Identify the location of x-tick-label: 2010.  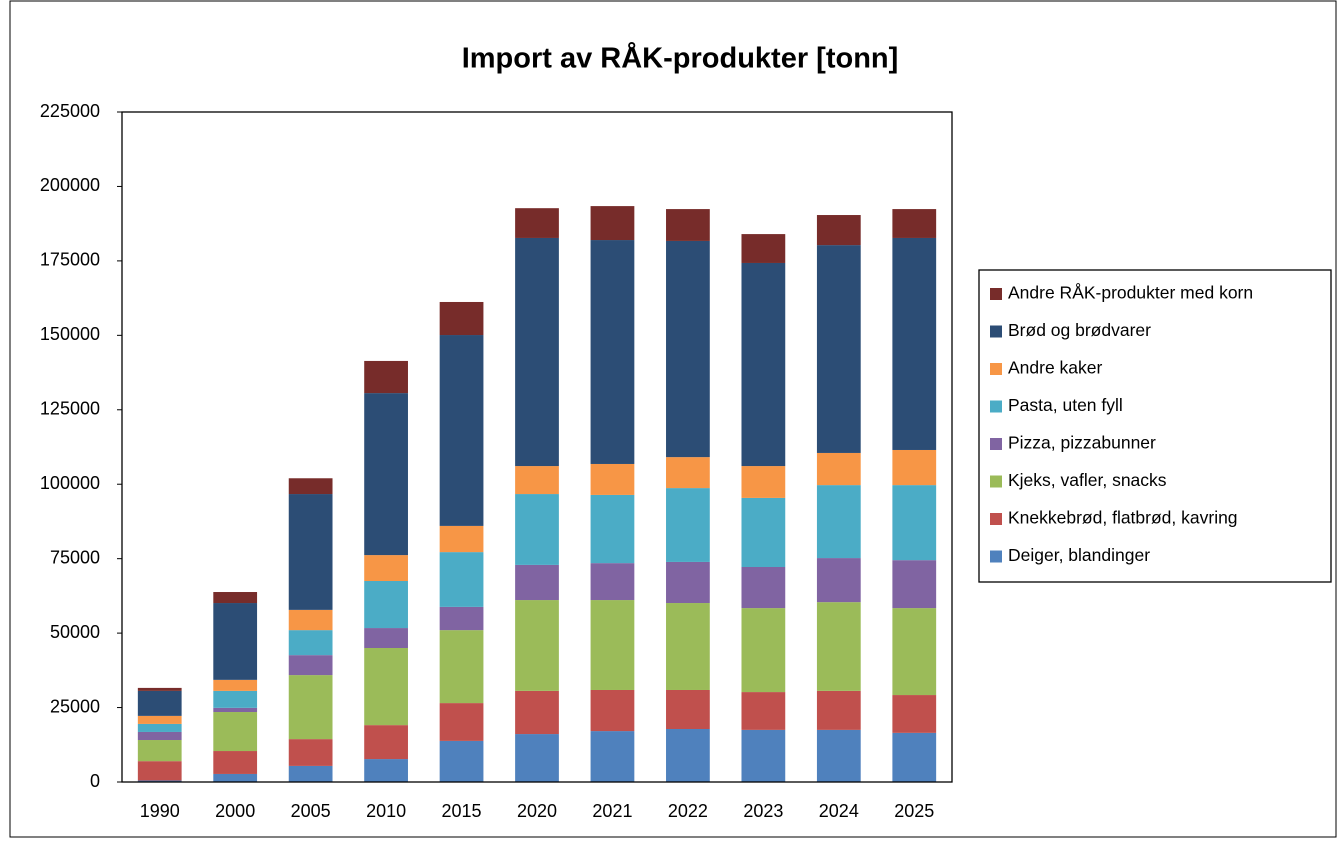
(386, 811).